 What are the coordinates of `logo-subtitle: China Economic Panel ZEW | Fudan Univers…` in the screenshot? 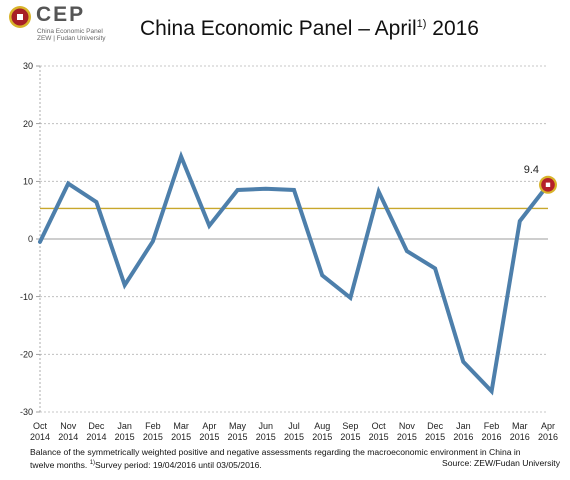 It's located at (92, 35).